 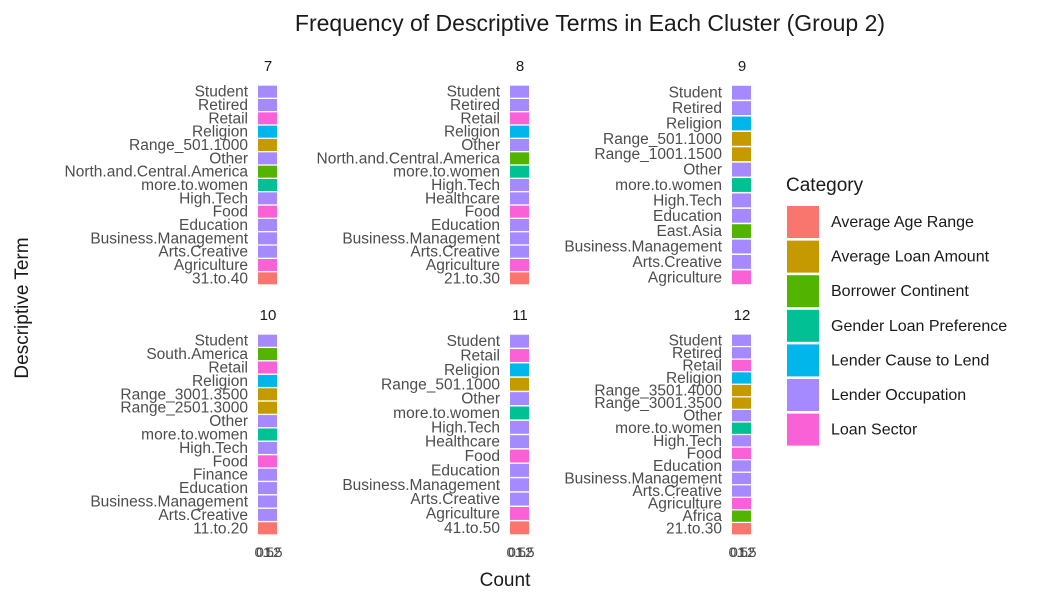 I want to click on legend-item-average-age-range: Average Age Range, so click(x=880, y=222).